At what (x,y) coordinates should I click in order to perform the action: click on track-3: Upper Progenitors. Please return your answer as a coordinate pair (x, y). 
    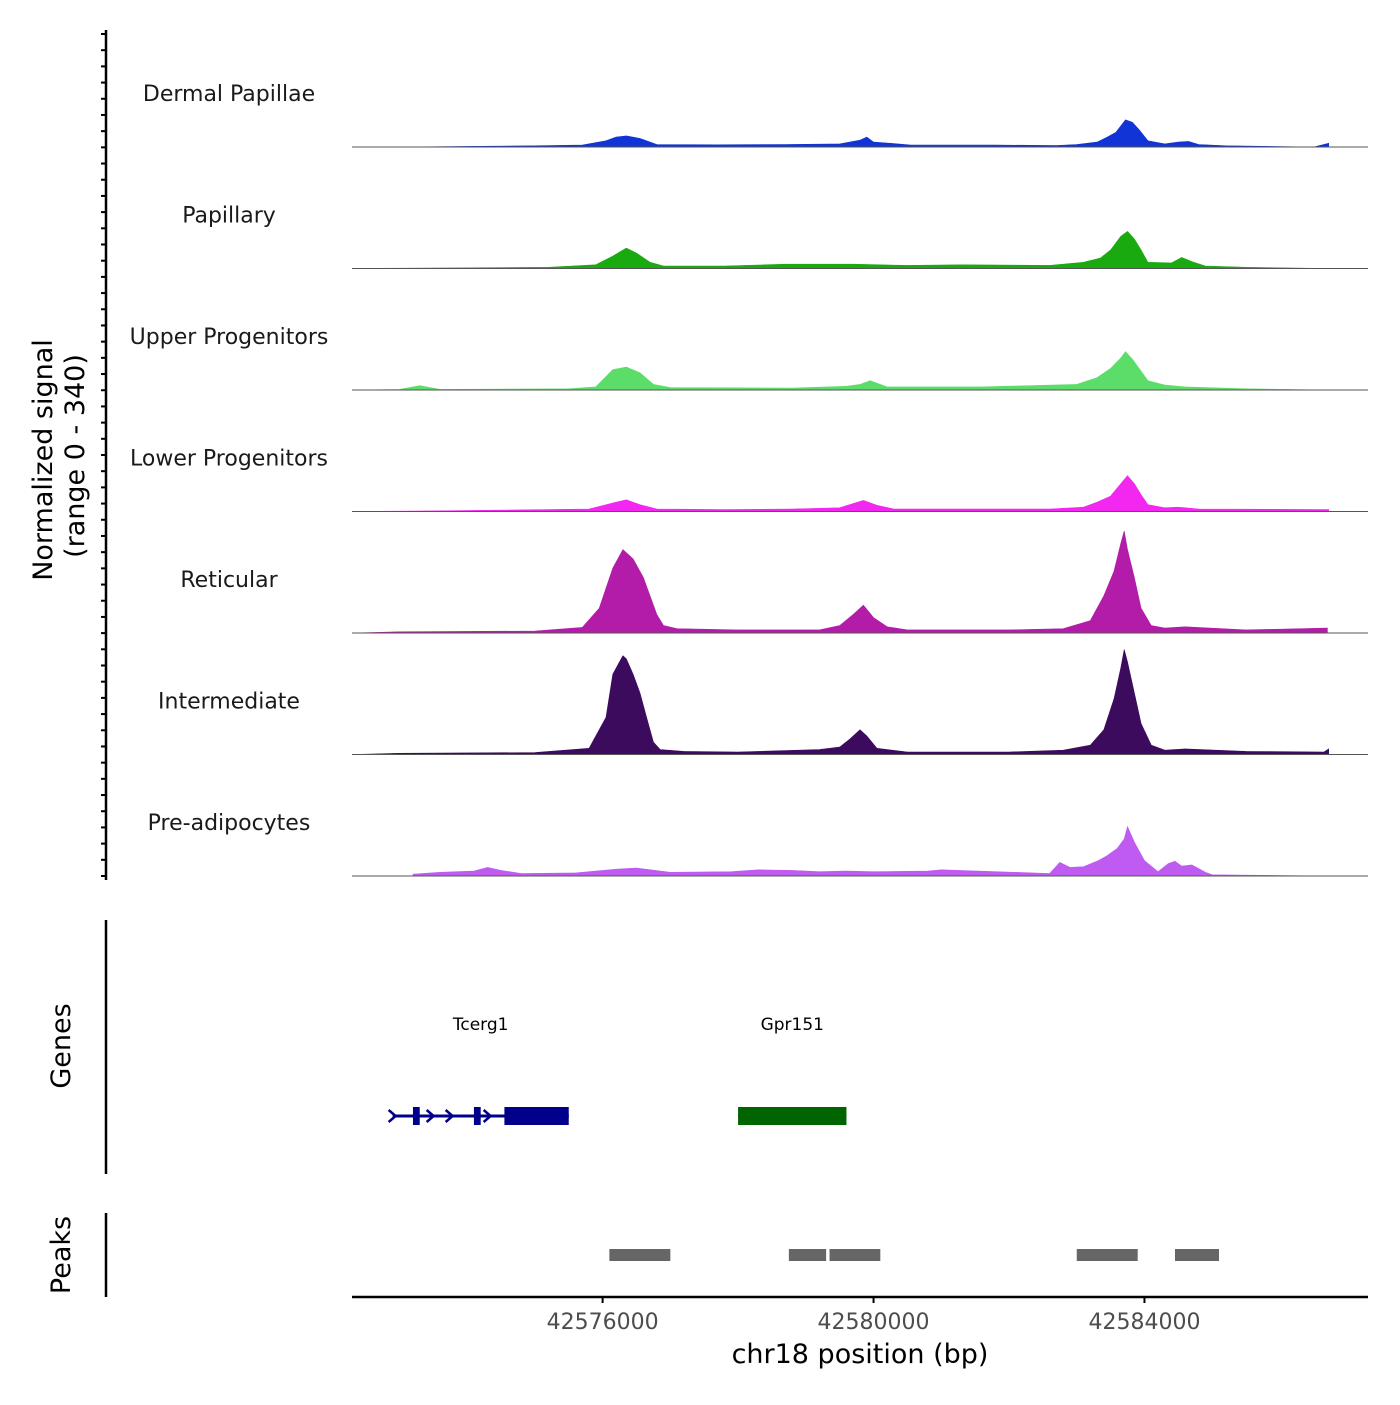
    Looking at the image, I should click on (749, 358).